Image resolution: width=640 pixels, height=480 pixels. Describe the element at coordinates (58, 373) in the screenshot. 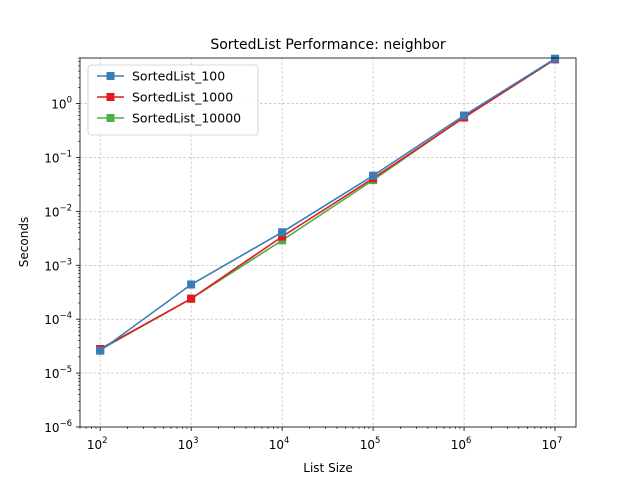

I see `y-tick-label: 10⁻⁵` at that location.